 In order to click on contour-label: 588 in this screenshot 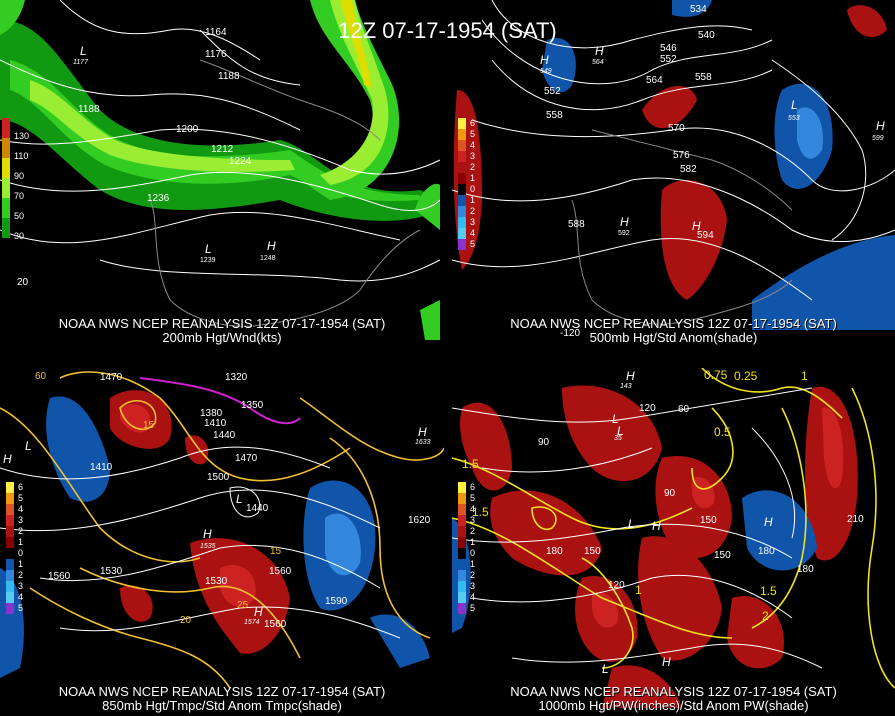, I will do `click(576, 224)`.